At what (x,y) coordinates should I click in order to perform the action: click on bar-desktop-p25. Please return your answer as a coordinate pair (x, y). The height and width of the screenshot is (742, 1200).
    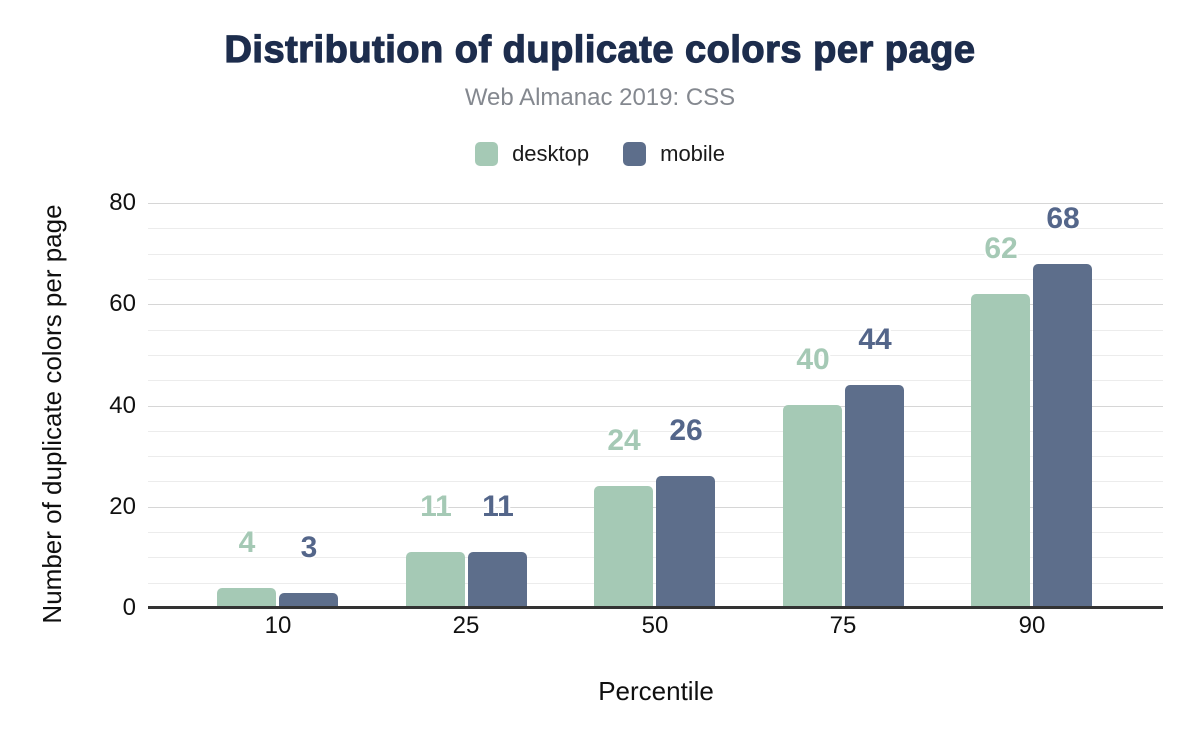
    Looking at the image, I should click on (435, 580).